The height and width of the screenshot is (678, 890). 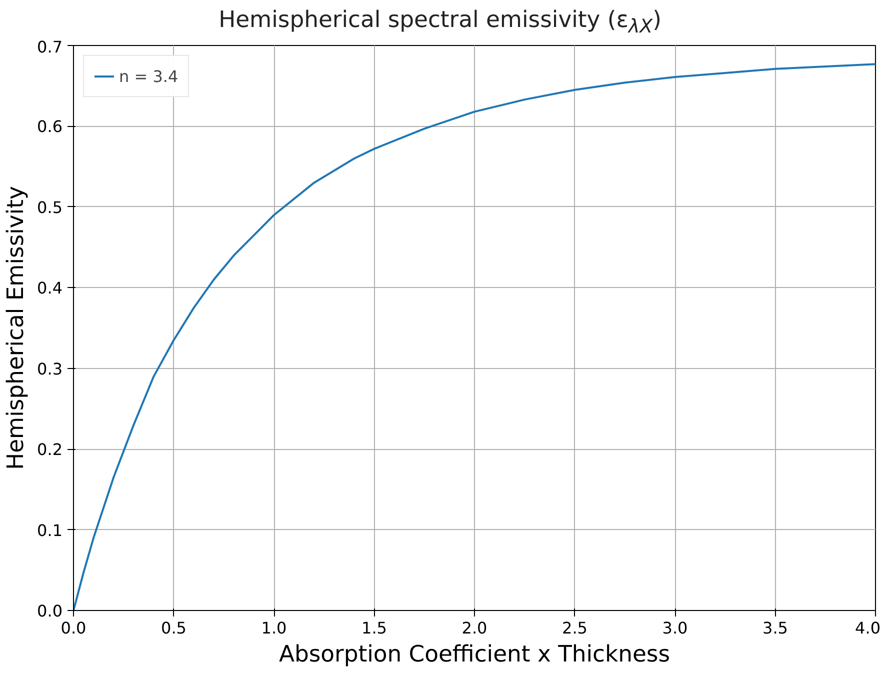 I want to click on y-tick-label: 0.6, so click(x=50, y=126).